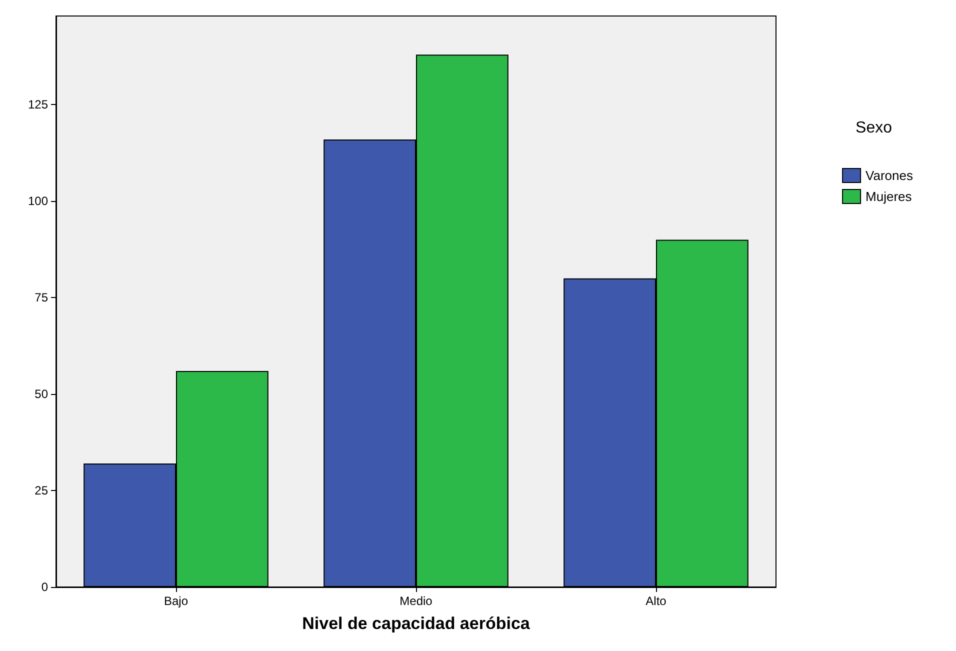 The width and height of the screenshot is (956, 651). What do you see at coordinates (416, 601) in the screenshot?
I see `x-tick-label: Medio` at bounding box center [416, 601].